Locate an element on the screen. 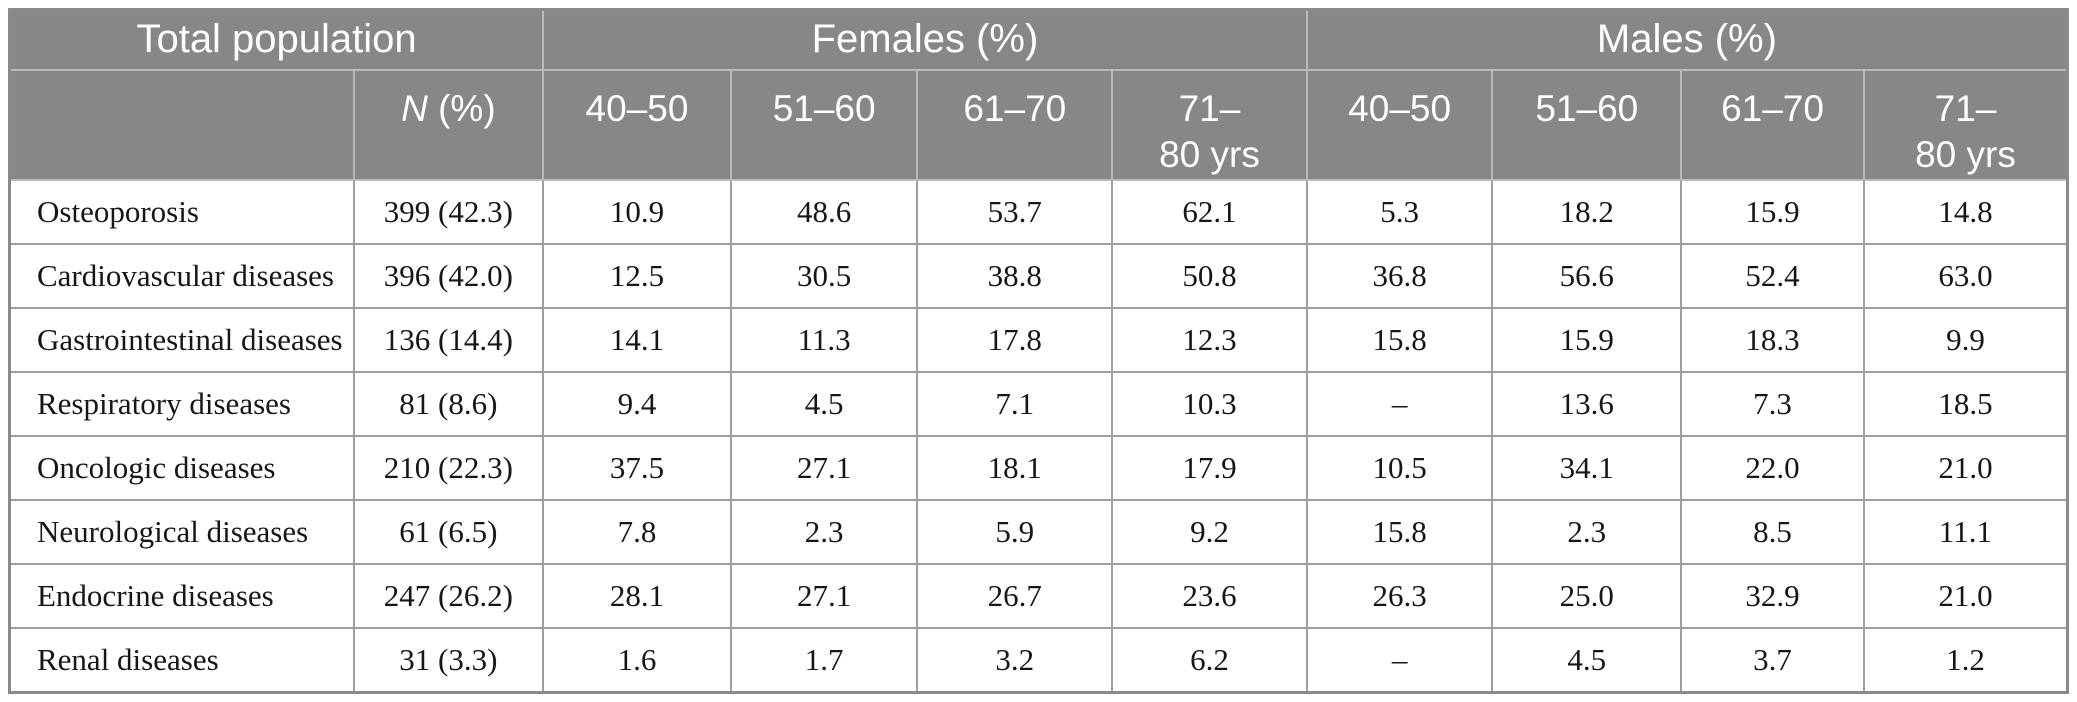 The height and width of the screenshot is (702, 2077). value-cell: 62.1 is located at coordinates (1209, 212).